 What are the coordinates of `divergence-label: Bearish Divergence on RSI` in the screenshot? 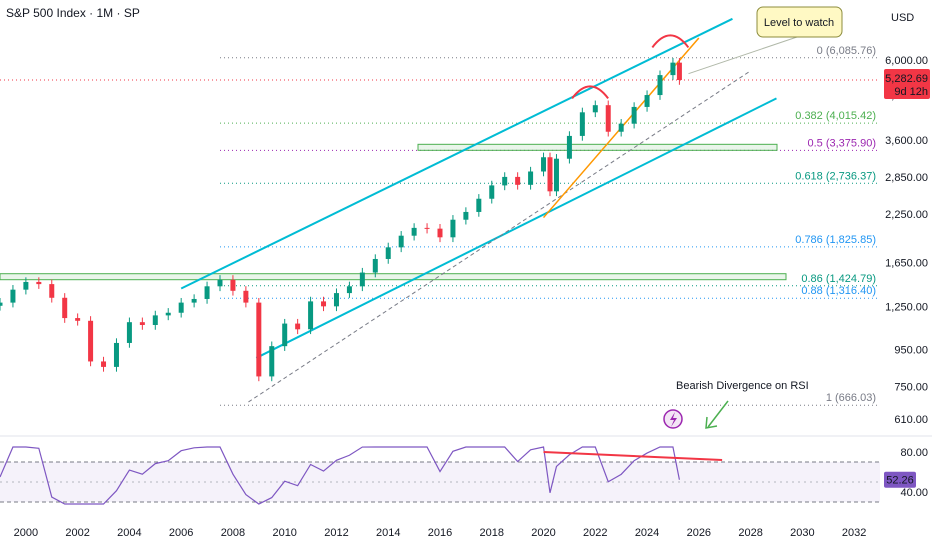 It's located at (742, 386).